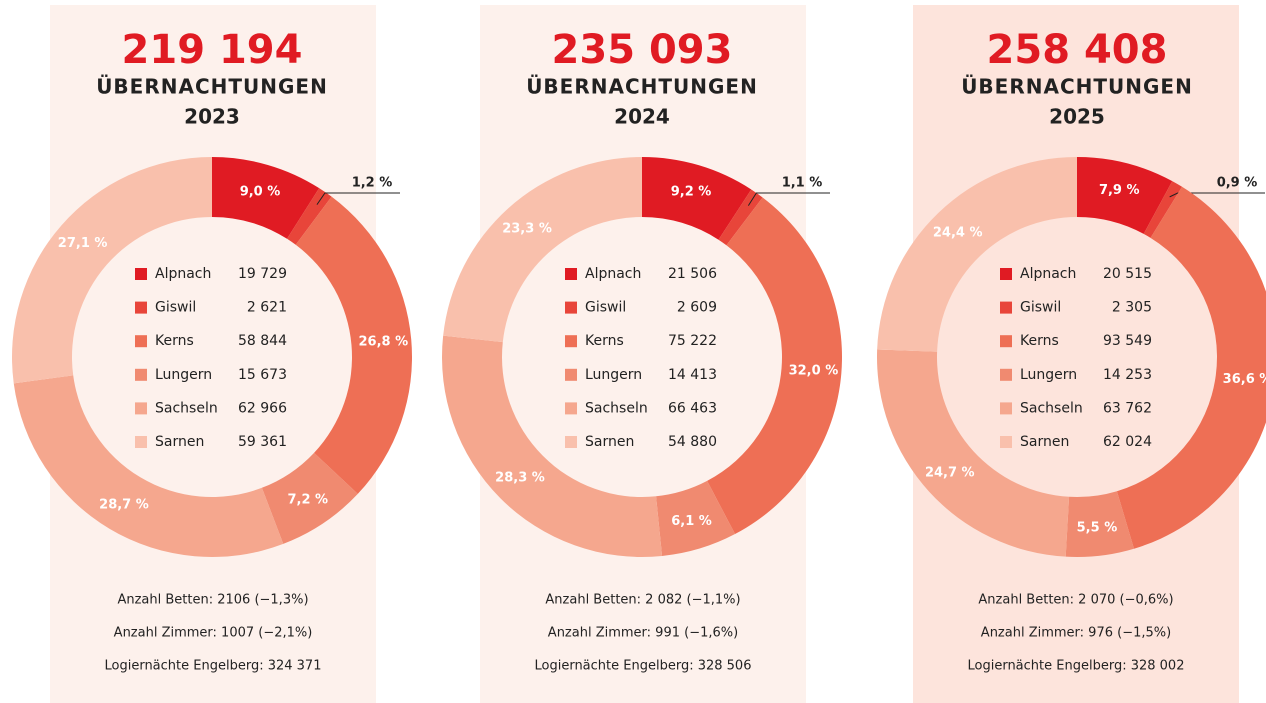 Image resolution: width=1266 pixels, height=703 pixels. I want to click on year: 2023, so click(212, 117).